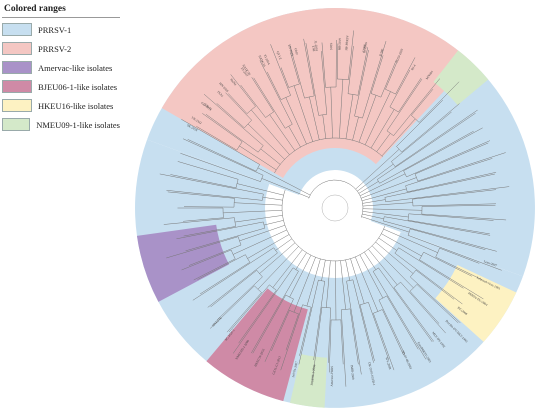 This screenshot has height=413, width=550. I want to click on legend-label: BJEU06-1-like isolates, so click(78, 86).